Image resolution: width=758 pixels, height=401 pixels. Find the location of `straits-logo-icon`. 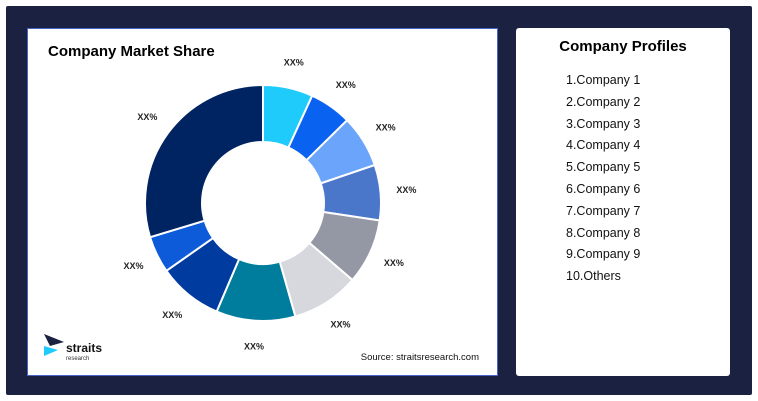

straits-logo-icon is located at coordinates (54, 347).